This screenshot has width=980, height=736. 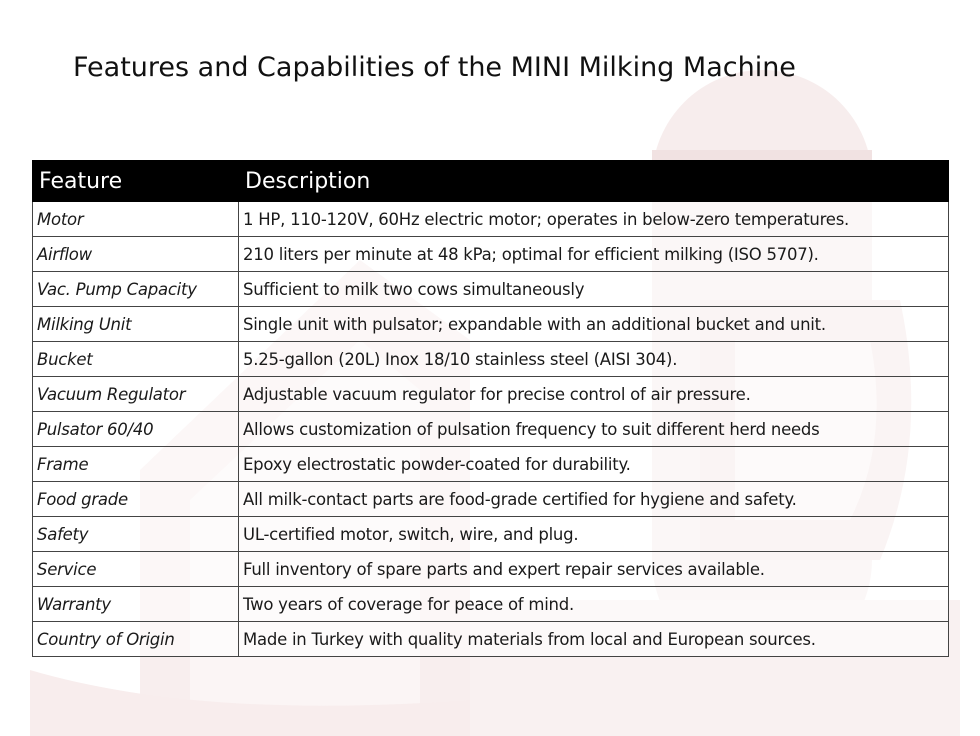 What do you see at coordinates (135, 569) in the screenshot?
I see `feature-cell: Service` at bounding box center [135, 569].